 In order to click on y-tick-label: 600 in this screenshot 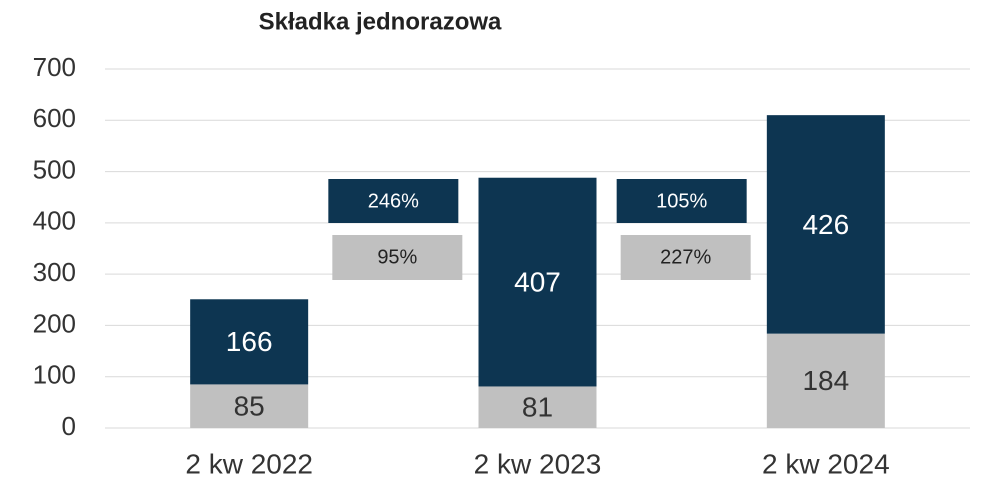, I will do `click(54, 118)`.